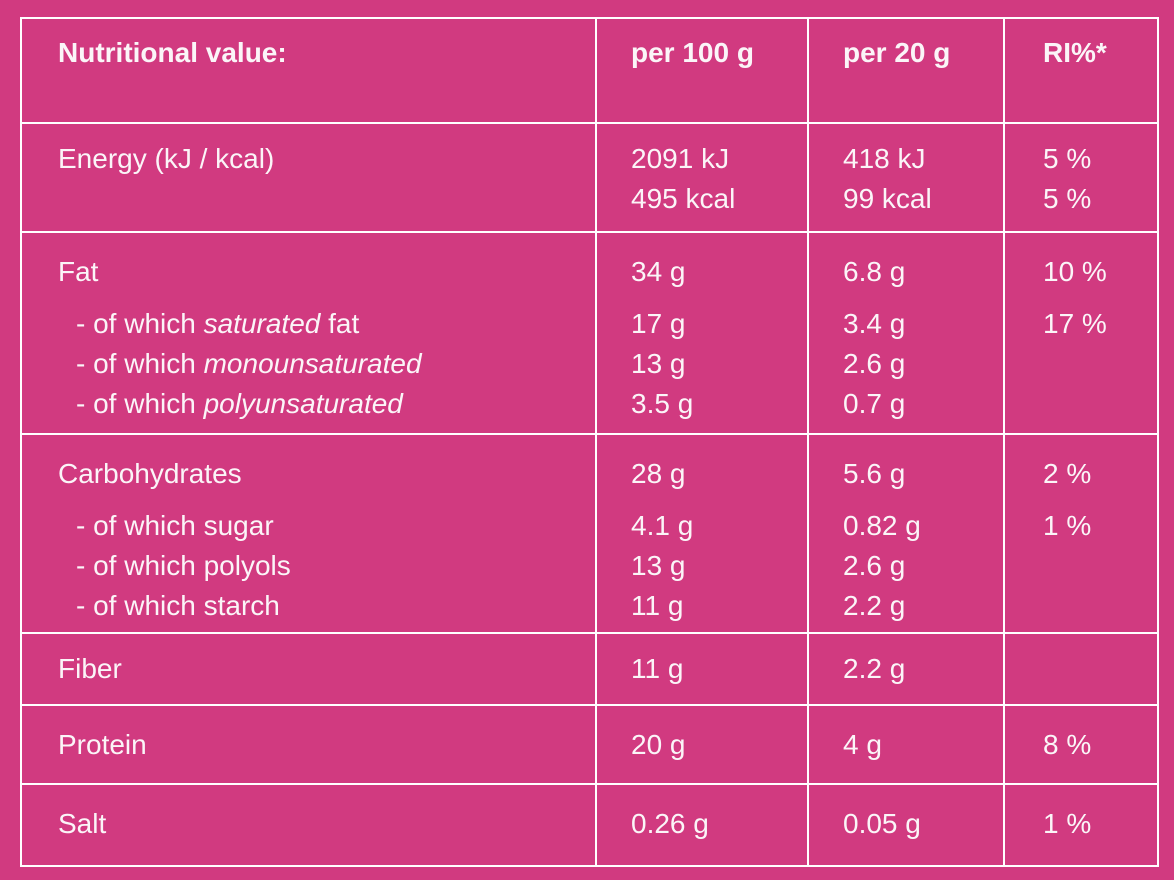 The height and width of the screenshot is (880, 1174). I want to click on header-nutritional-value-label: Nutritional value:, so click(172, 52).